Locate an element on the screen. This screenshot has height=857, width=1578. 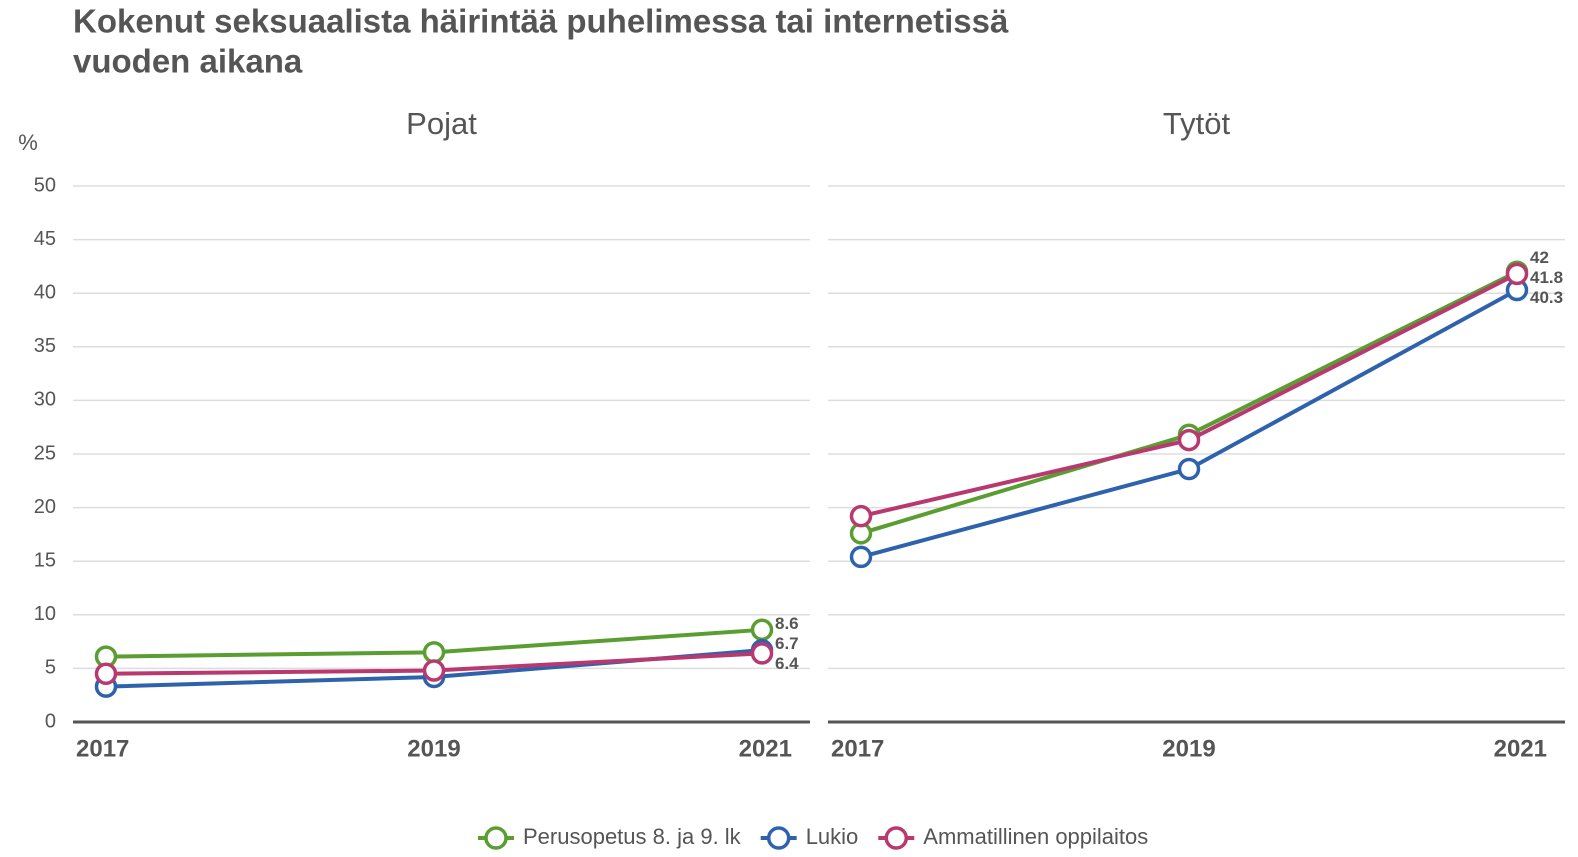
data-label: 6.4 is located at coordinates (787, 663).